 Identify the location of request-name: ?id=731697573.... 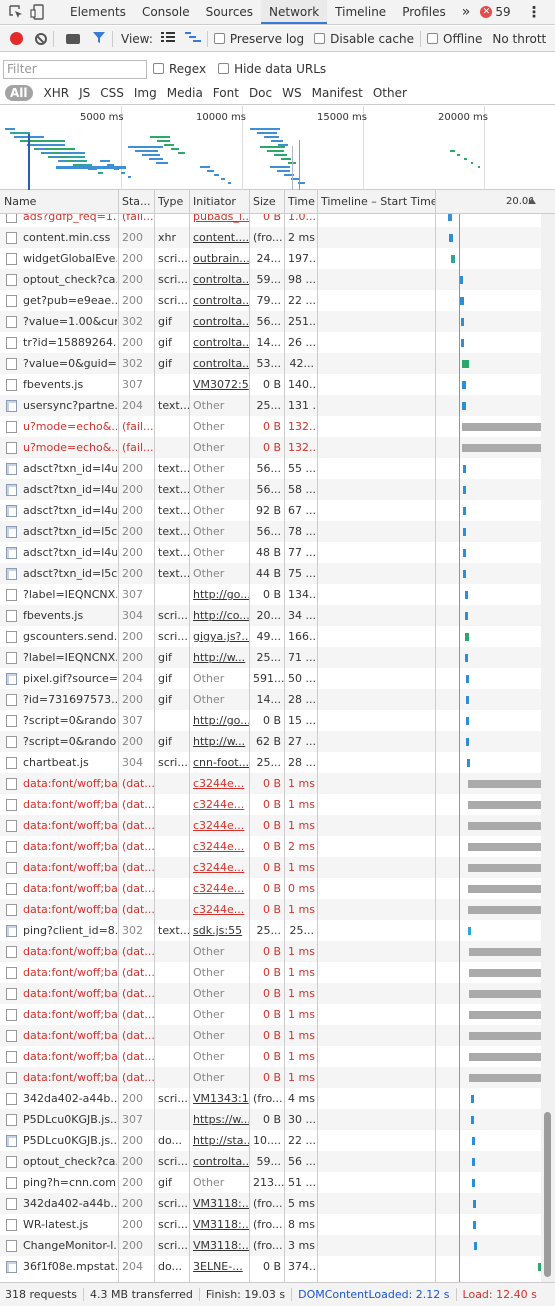
(70, 699).